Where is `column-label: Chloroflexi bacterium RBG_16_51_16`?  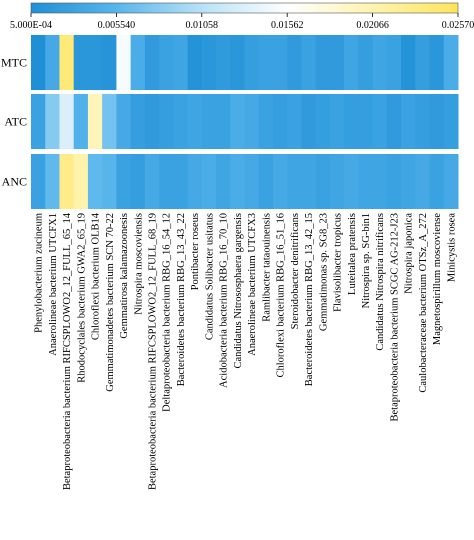
column-label: Chloroflexi bacterium RBG_16_51_16 is located at coordinates (281, 295).